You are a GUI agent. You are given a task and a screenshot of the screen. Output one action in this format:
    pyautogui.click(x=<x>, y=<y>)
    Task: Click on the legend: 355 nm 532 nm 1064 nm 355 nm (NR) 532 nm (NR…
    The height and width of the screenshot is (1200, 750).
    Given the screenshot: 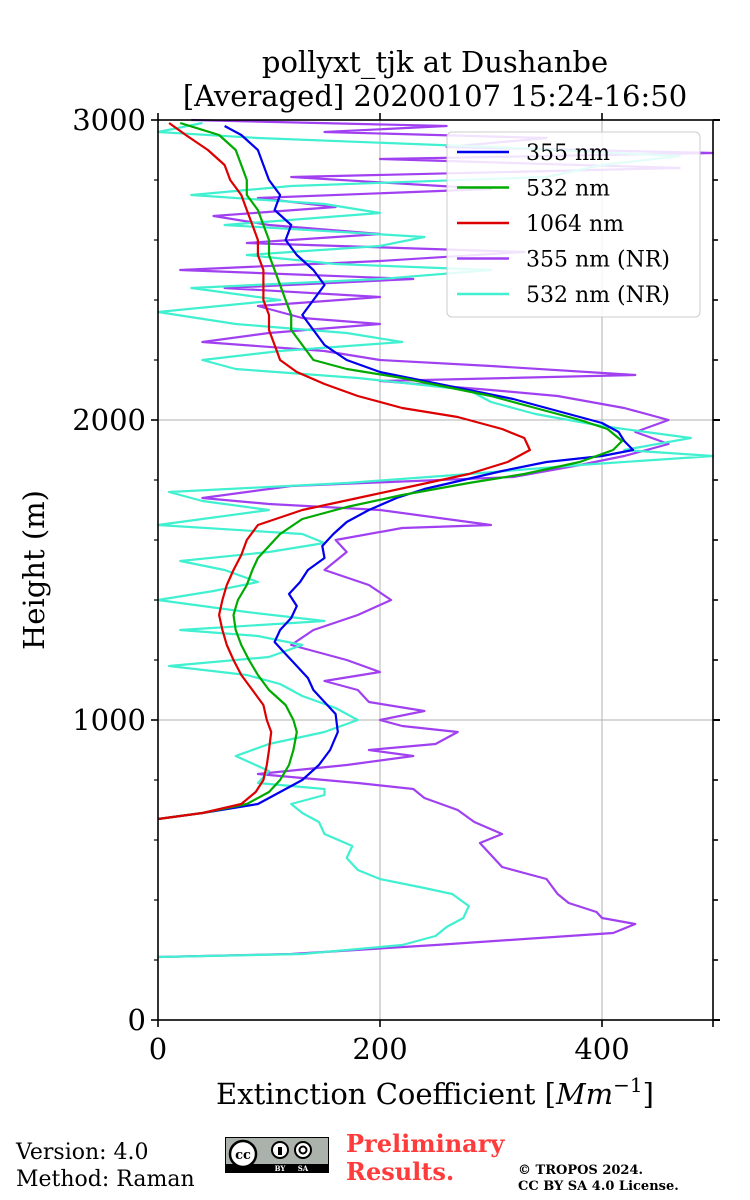 What is the action you would take?
    pyautogui.click(x=573, y=224)
    